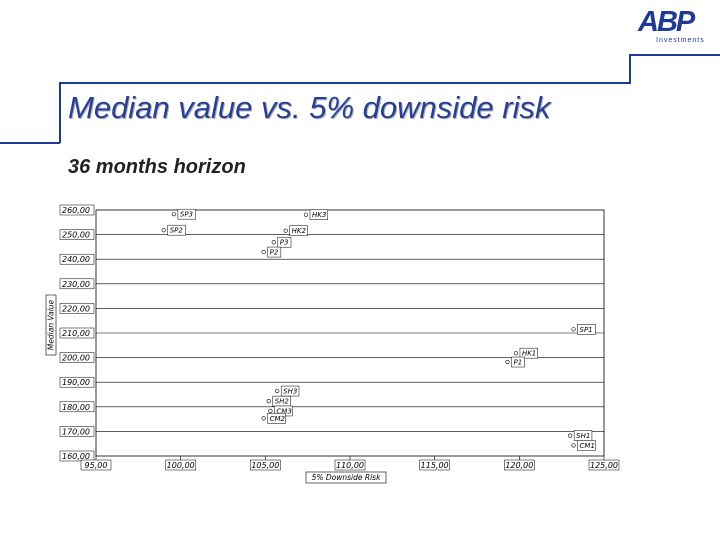 This screenshot has width=720, height=540. I want to click on logo-subtext: Investments, so click(680, 40).